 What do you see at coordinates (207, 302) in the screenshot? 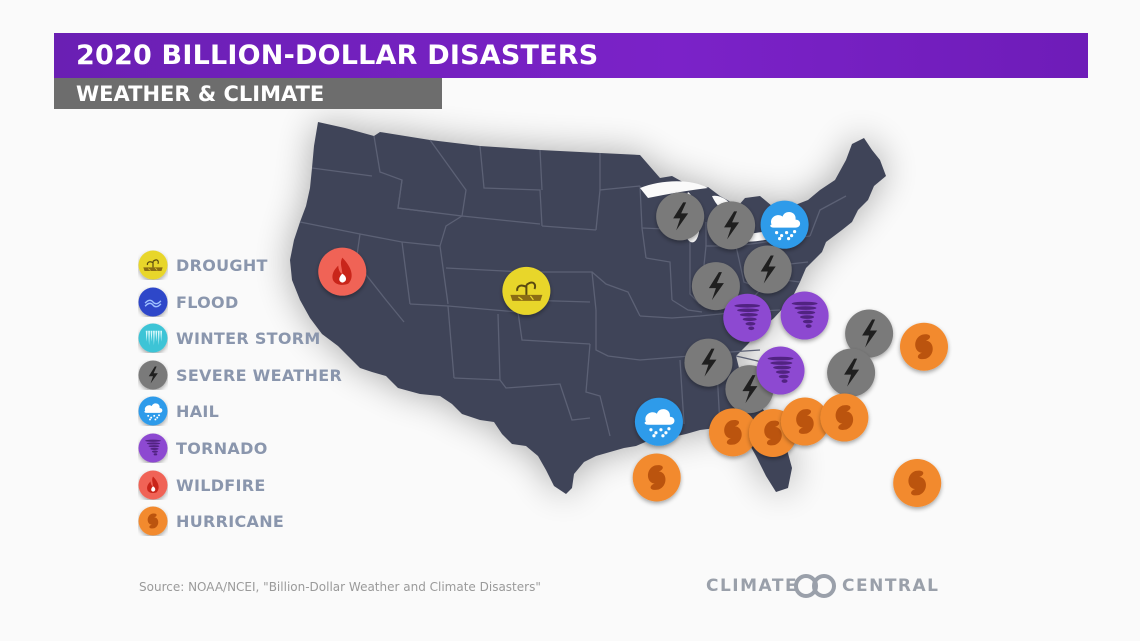
I see `legend-label: FLOOD` at bounding box center [207, 302].